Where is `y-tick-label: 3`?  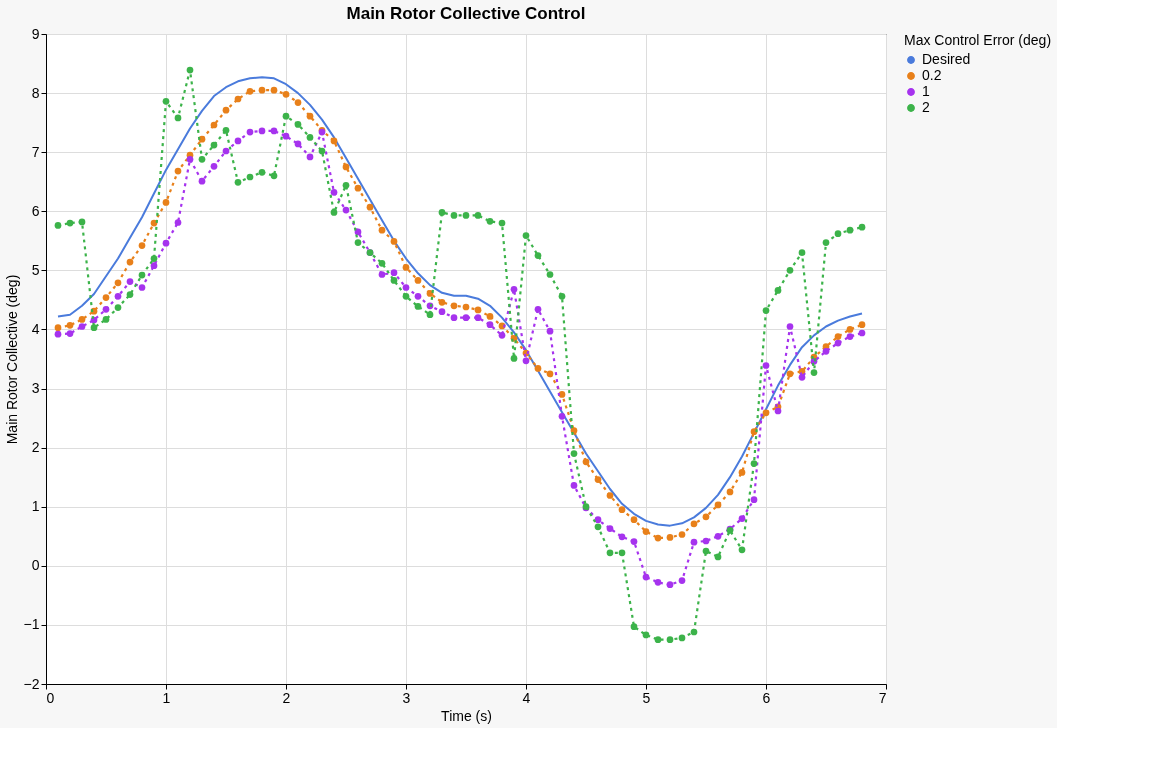 y-tick-label: 3 is located at coordinates (35, 388).